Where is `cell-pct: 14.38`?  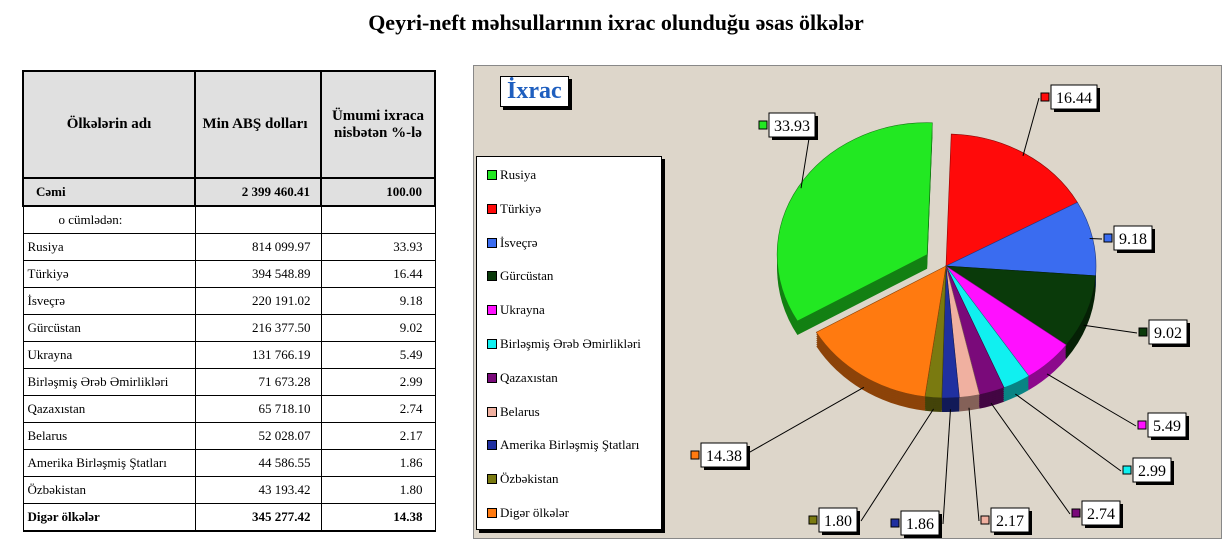
cell-pct: 14.38 is located at coordinates (378, 517).